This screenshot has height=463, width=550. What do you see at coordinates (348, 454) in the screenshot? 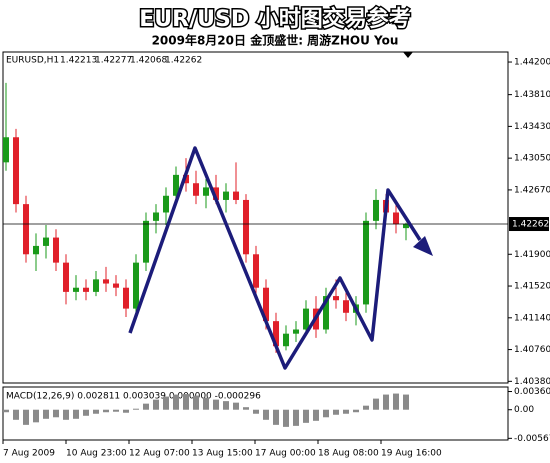
I see `x-tick-label: 18 Aug 08:00` at bounding box center [348, 454].